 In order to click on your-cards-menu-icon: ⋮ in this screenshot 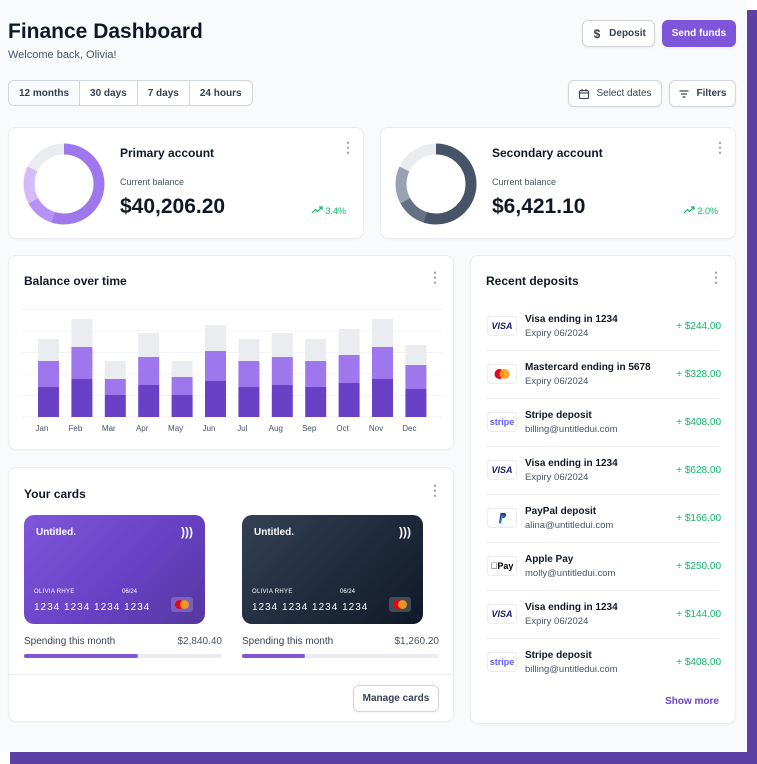, I will do `click(435, 490)`.